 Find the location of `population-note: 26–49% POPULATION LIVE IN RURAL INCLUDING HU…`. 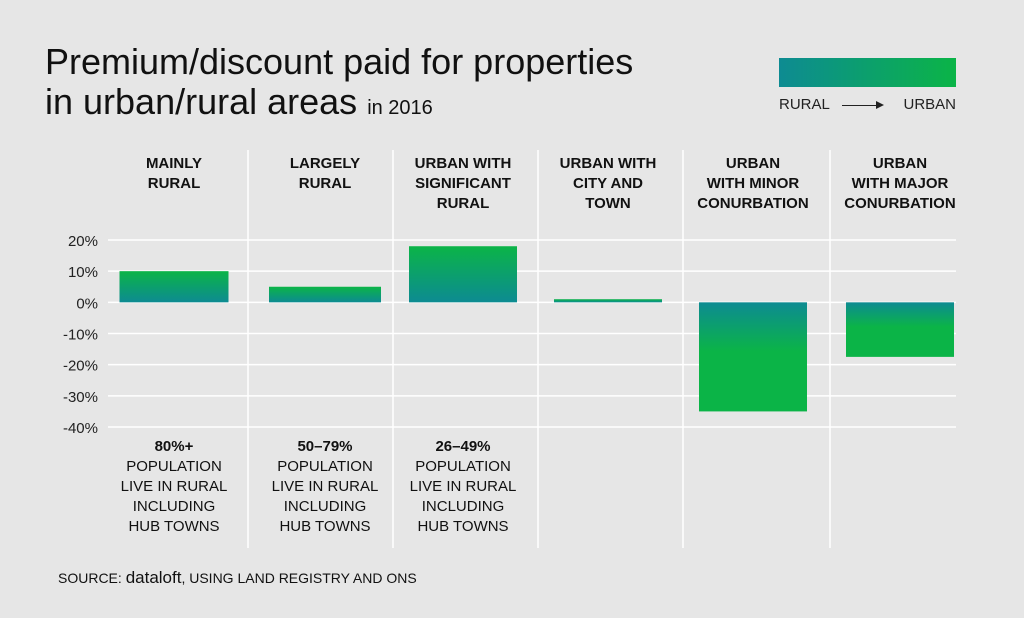

population-note: 26–49% POPULATION LIVE IN RURAL INCLUDING HU… is located at coordinates (463, 487).